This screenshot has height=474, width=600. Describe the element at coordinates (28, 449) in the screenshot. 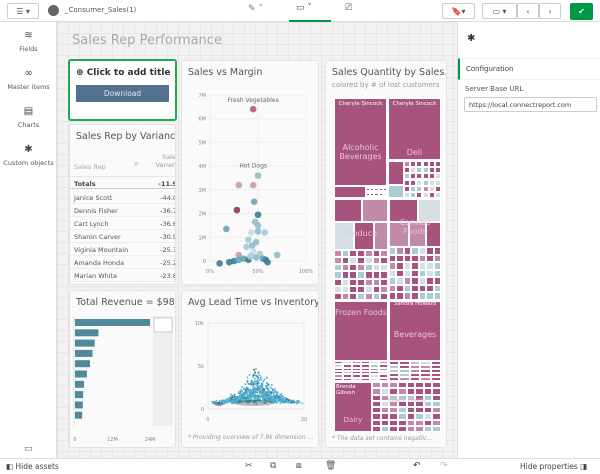

I see `collapse-icon: ▭` at that location.